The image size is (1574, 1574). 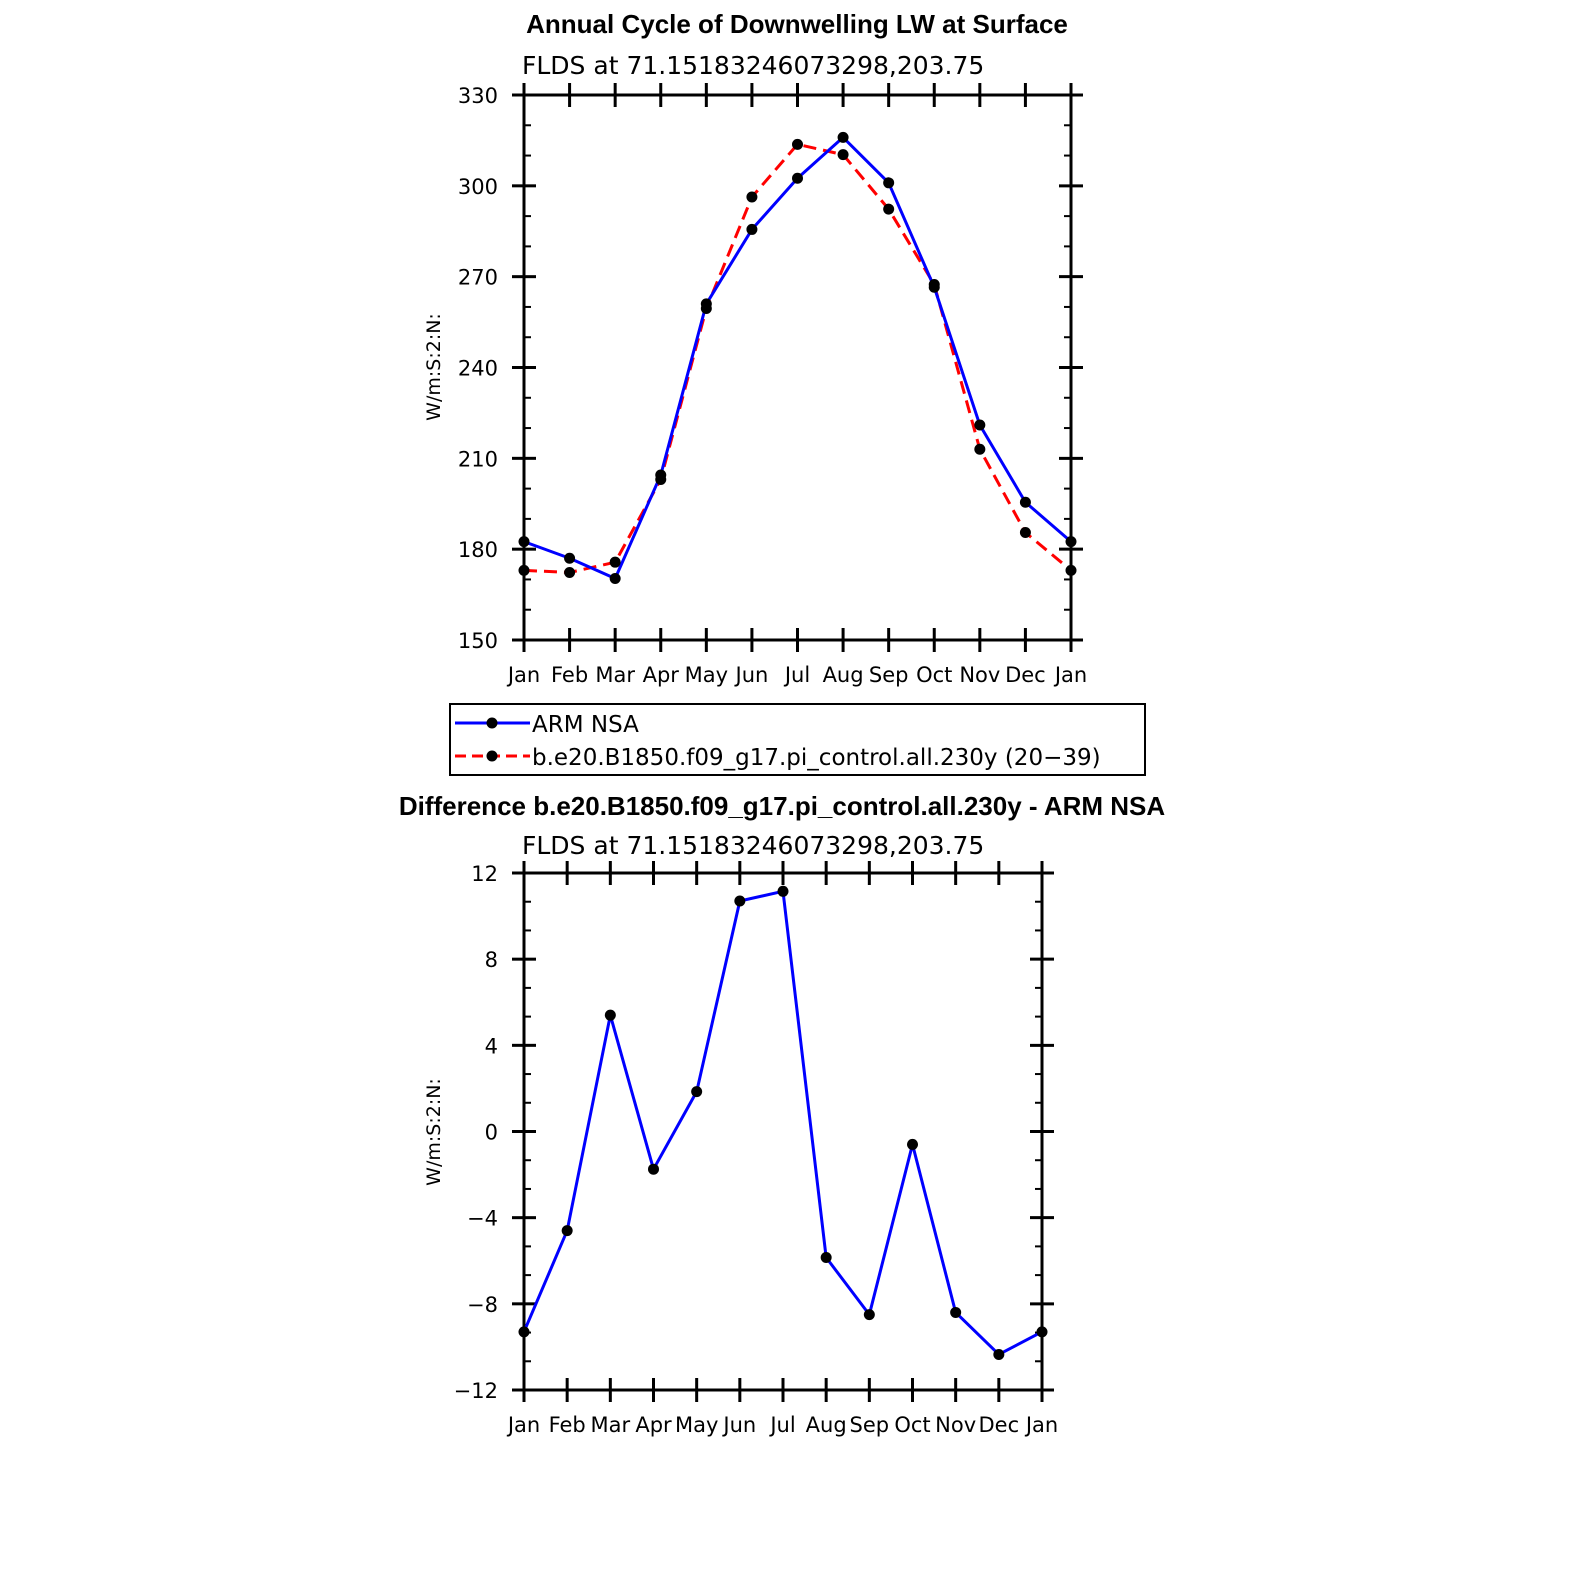 I want to click on legend-label-arm-nsa: ARM NSA, so click(x=585, y=725).